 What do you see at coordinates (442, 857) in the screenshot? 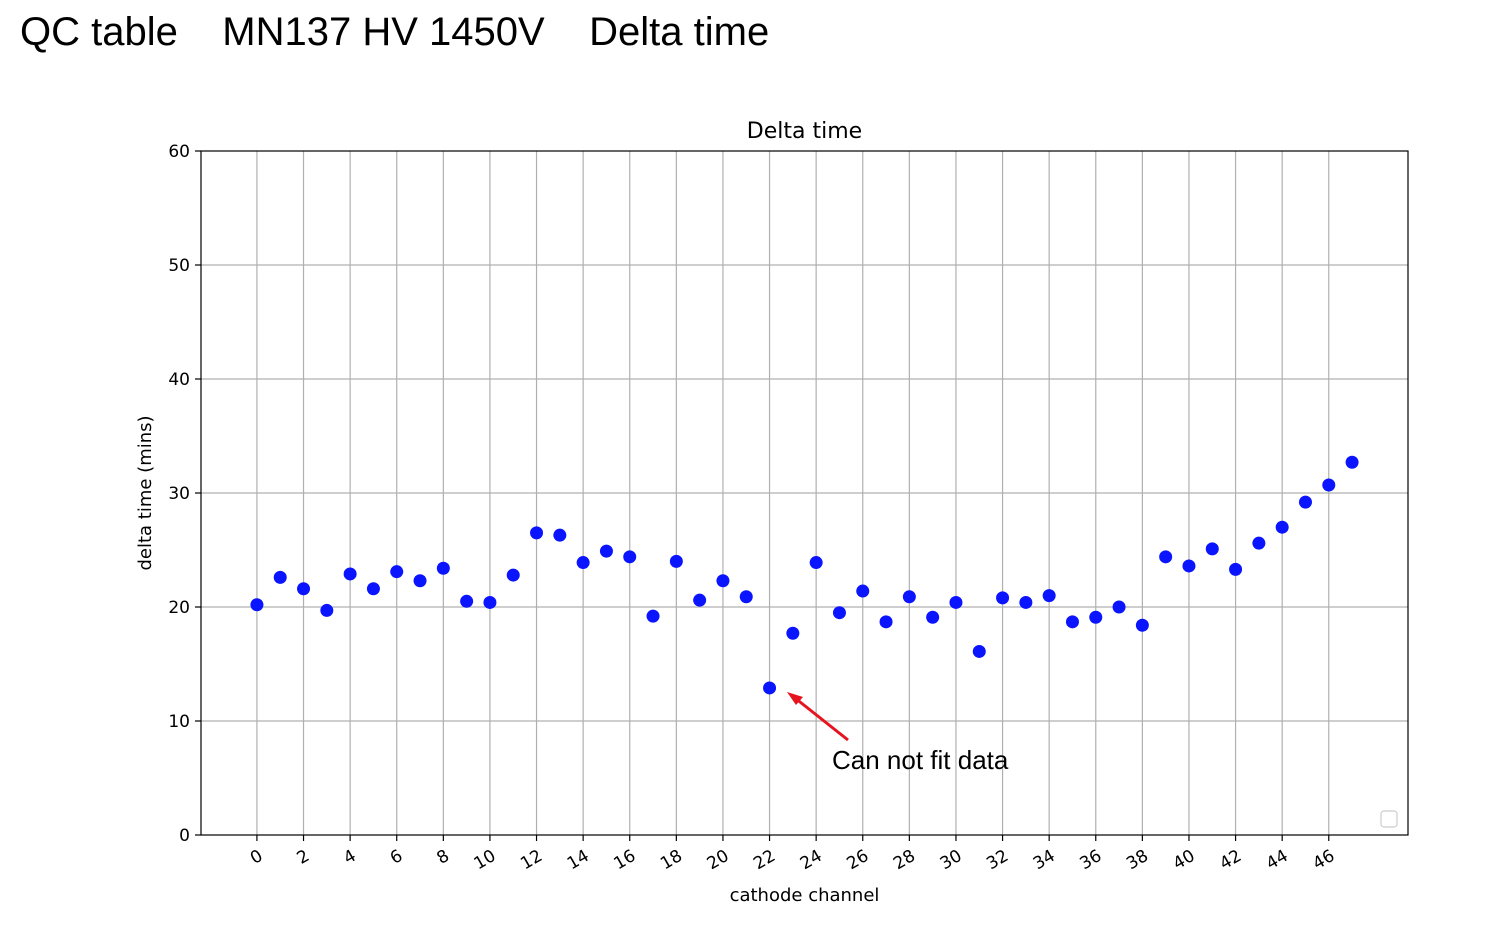
I see `x-tick-label: 8` at bounding box center [442, 857].